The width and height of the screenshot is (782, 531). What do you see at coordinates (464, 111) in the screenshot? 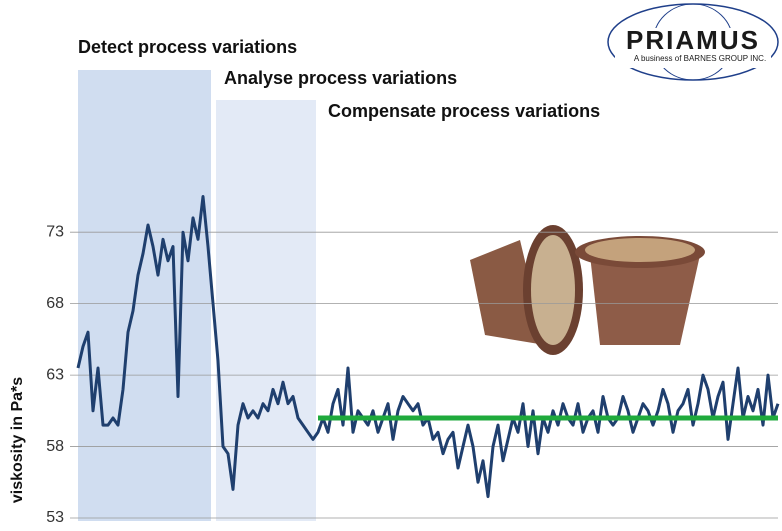
I see `phase-label: Compensate process variations` at bounding box center [464, 111].